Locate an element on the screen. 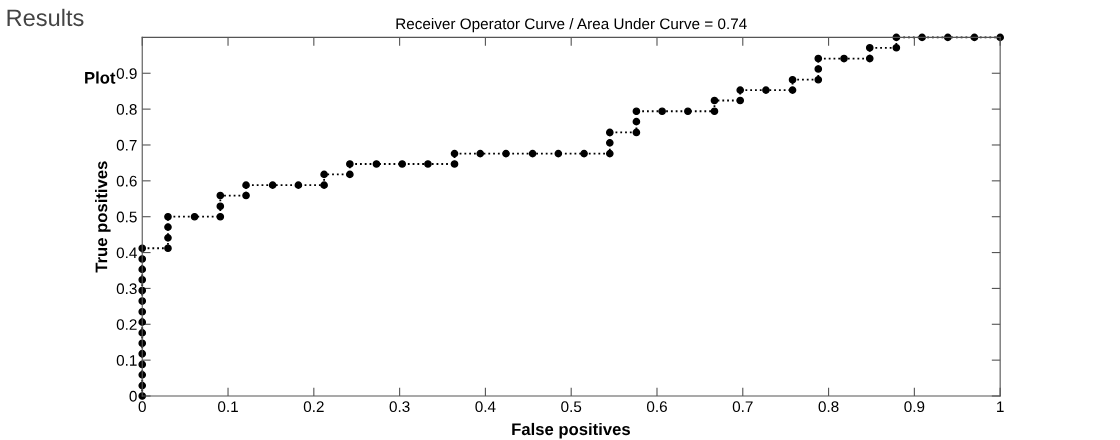 The image size is (1120, 440). x-tick-label: 0.8 is located at coordinates (828, 407).